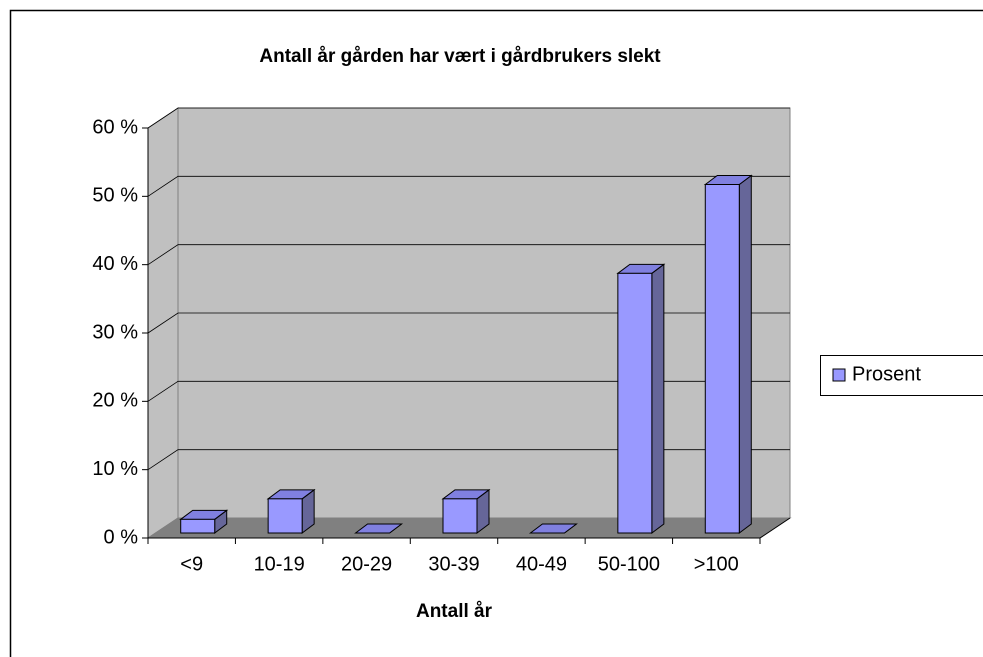 This screenshot has width=983, height=657. Describe the element at coordinates (115, 196) in the screenshot. I see `y-tick-label: 50 %` at that location.